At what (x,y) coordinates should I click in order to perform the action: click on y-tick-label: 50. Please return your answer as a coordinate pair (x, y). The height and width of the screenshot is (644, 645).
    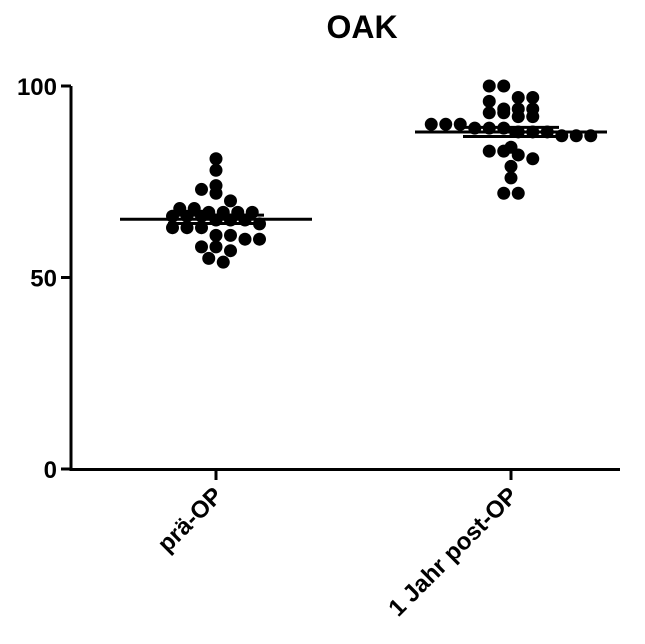
    Looking at the image, I should click on (43, 279).